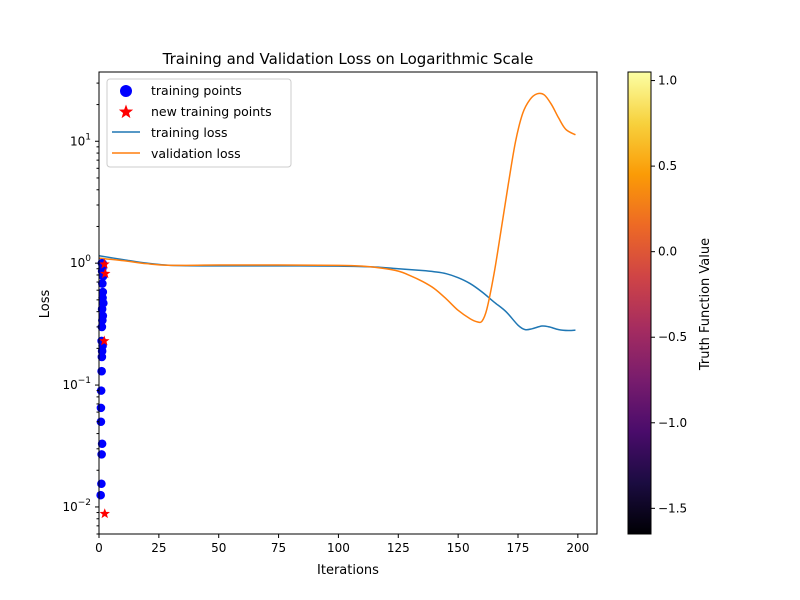 Image resolution: width=800 pixels, height=600 pixels. I want to click on colorbar-fill, so click(639, 303).